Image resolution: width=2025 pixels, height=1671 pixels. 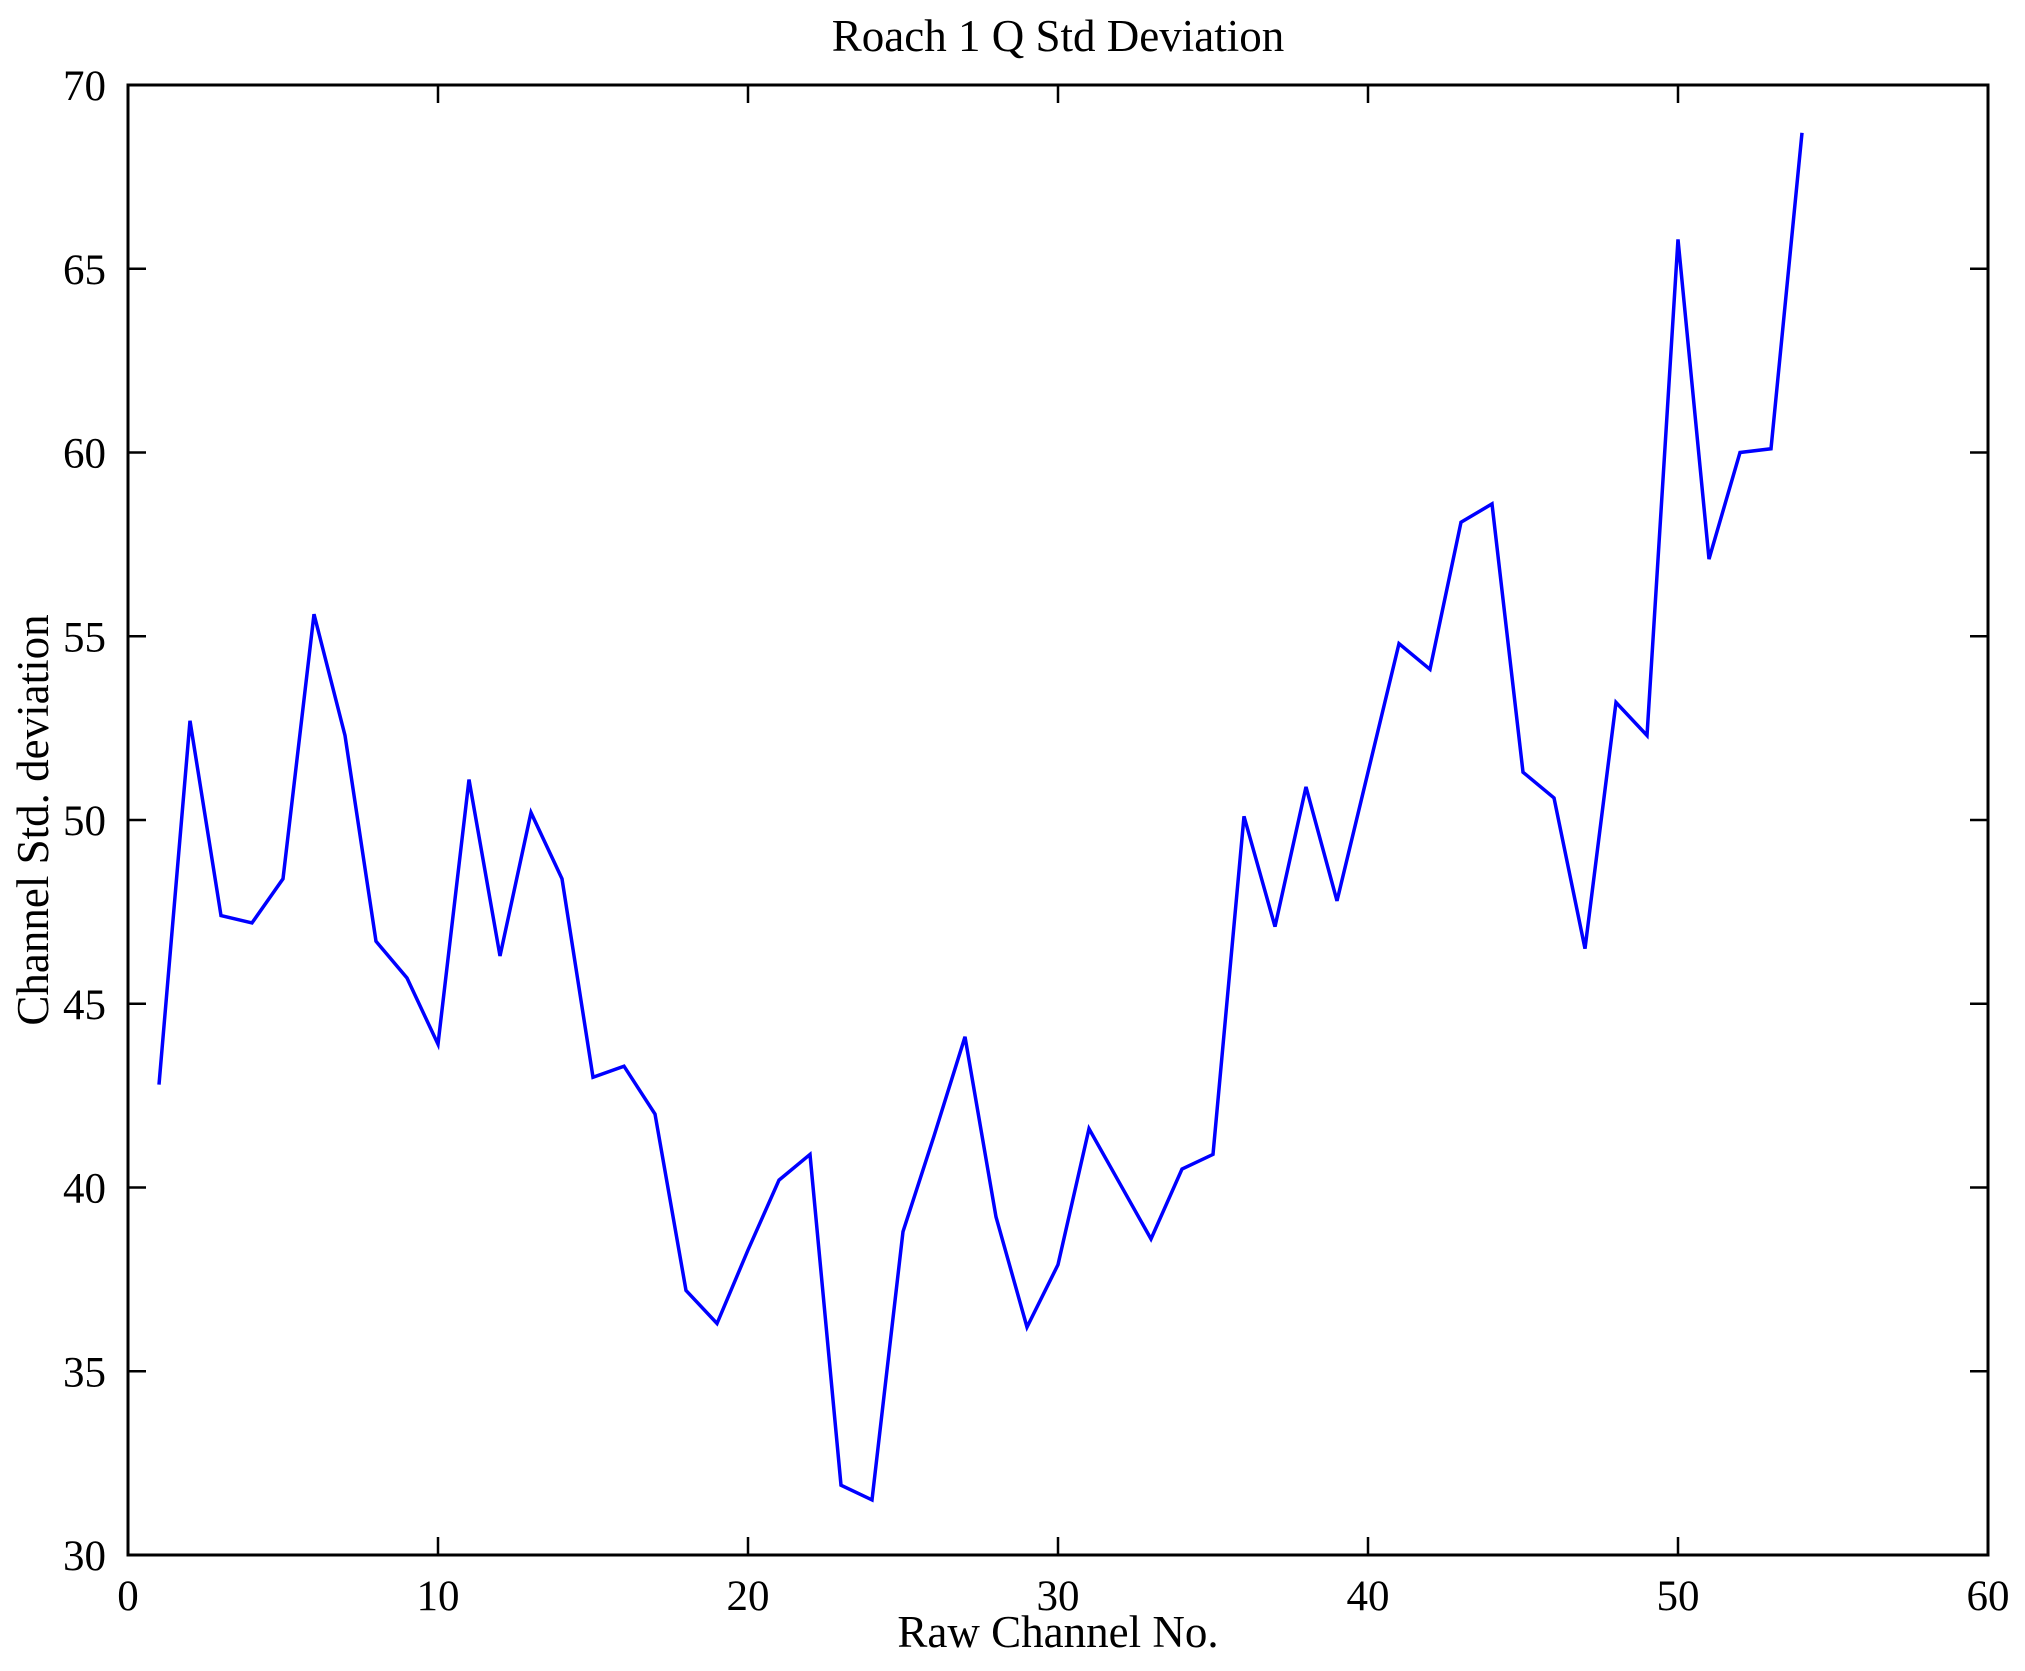 What do you see at coordinates (1058, 36) in the screenshot?
I see `chart-title: Roach 1 Q Std Deviation` at bounding box center [1058, 36].